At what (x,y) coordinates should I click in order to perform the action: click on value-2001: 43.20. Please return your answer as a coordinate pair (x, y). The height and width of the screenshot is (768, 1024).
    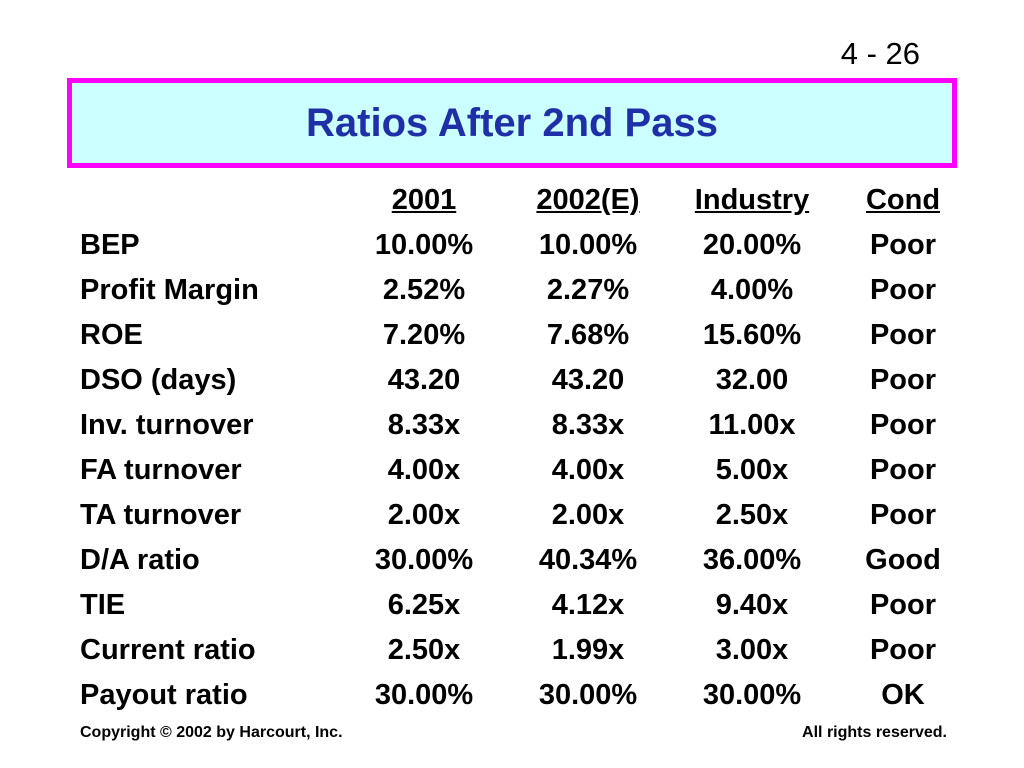
    Looking at the image, I should click on (424, 380).